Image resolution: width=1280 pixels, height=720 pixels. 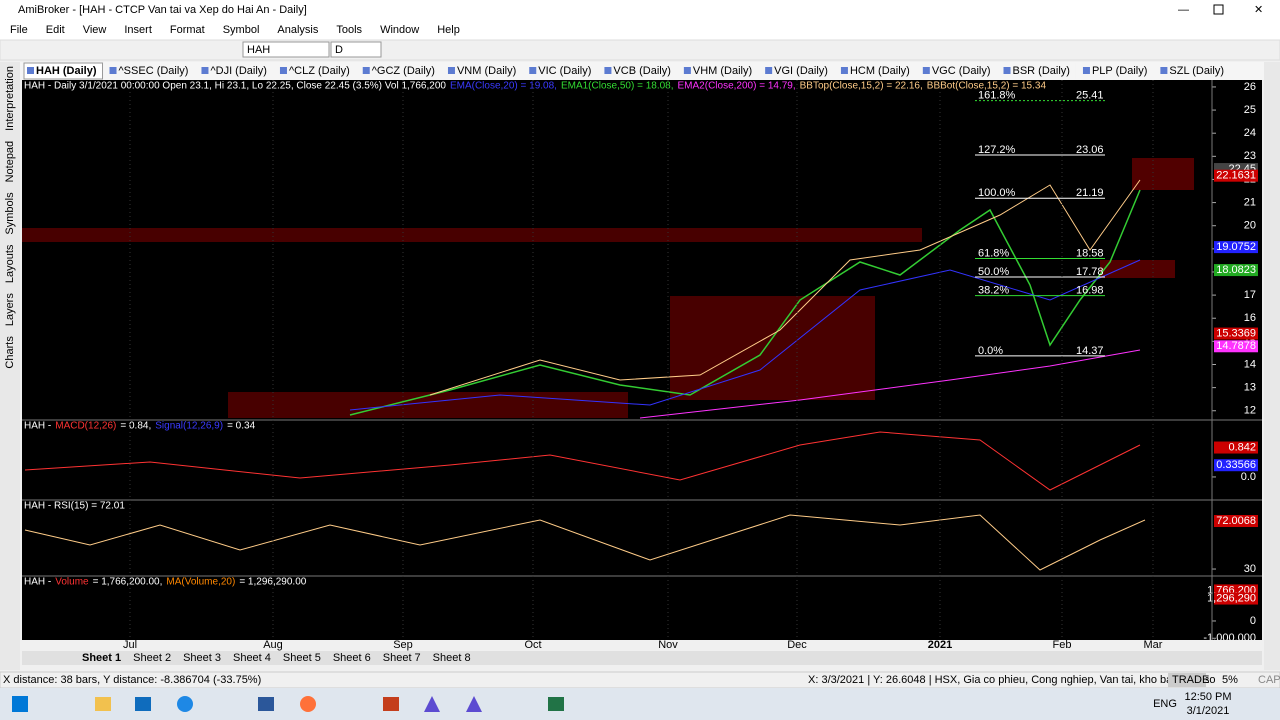 What do you see at coordinates (10, 213) in the screenshot?
I see `side-tab: Symbols` at bounding box center [10, 213].